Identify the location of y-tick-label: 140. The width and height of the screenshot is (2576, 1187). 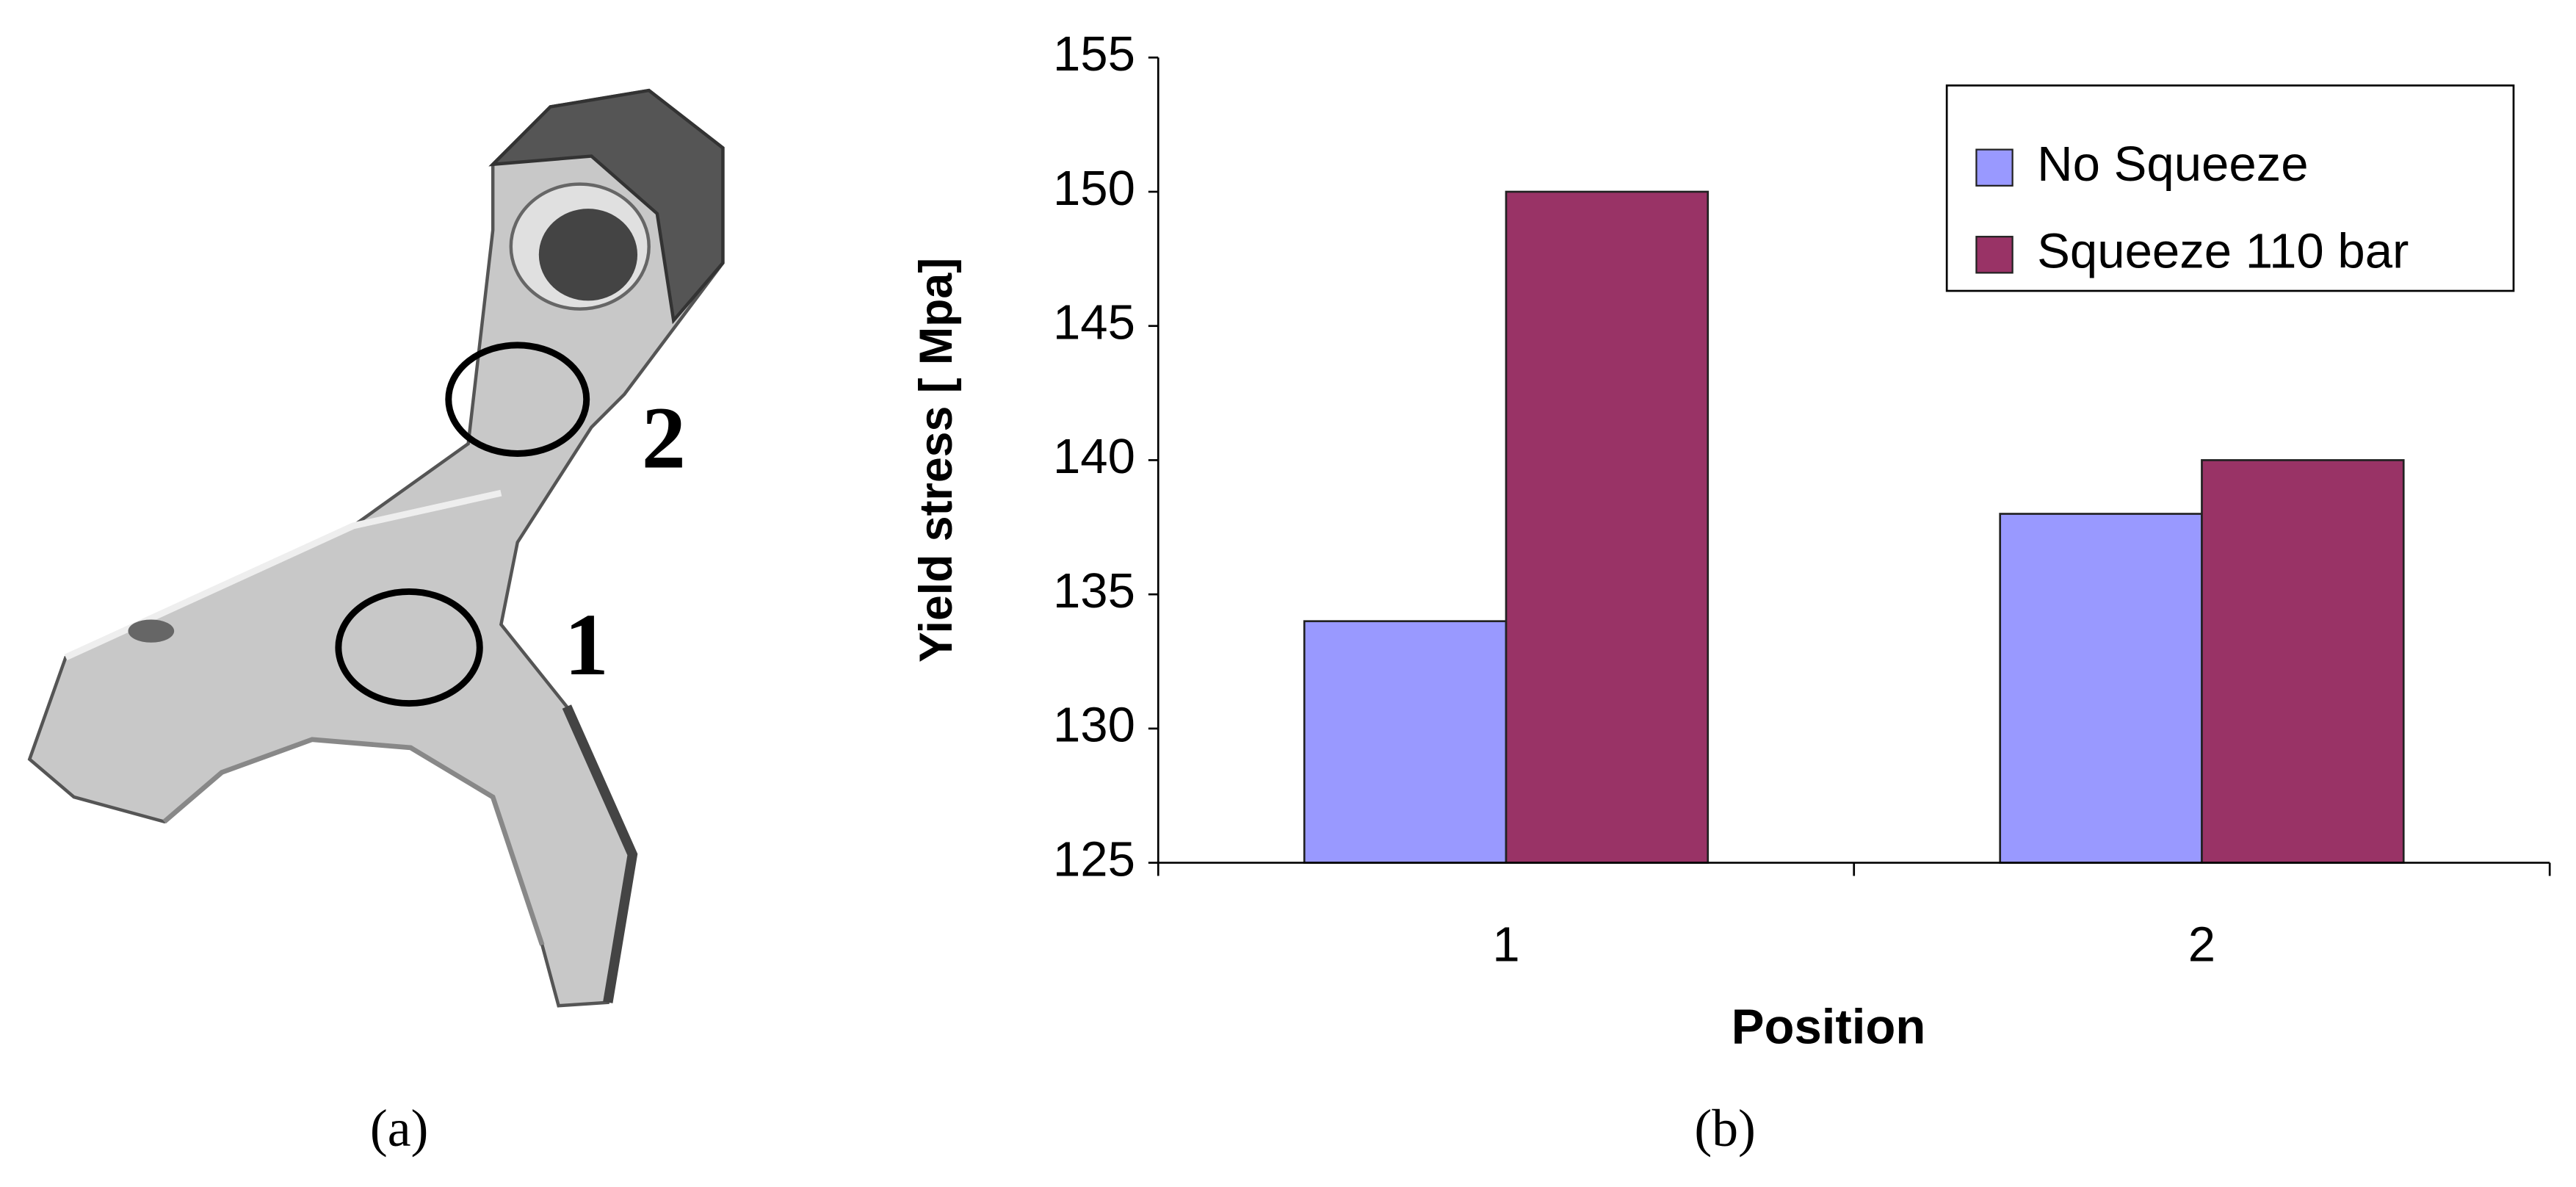
(1094, 457).